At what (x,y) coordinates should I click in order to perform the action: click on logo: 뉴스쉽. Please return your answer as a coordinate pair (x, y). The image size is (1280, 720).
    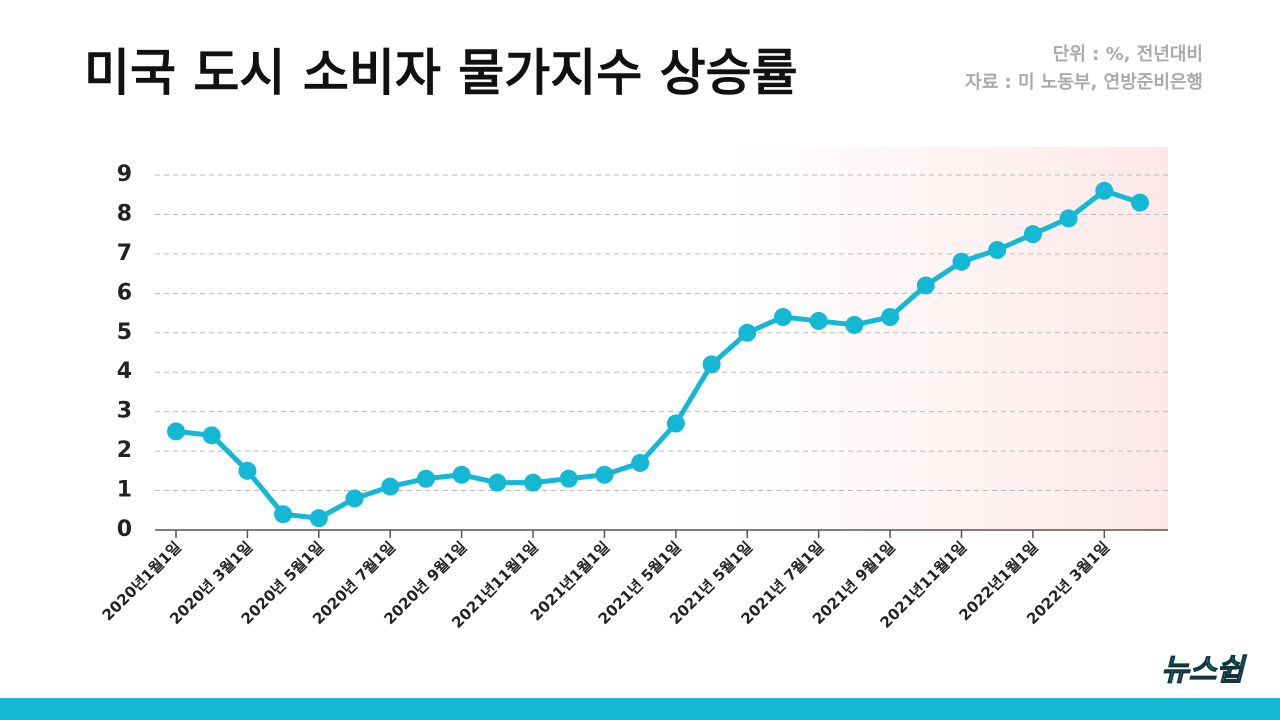
    Looking at the image, I should click on (1204, 670).